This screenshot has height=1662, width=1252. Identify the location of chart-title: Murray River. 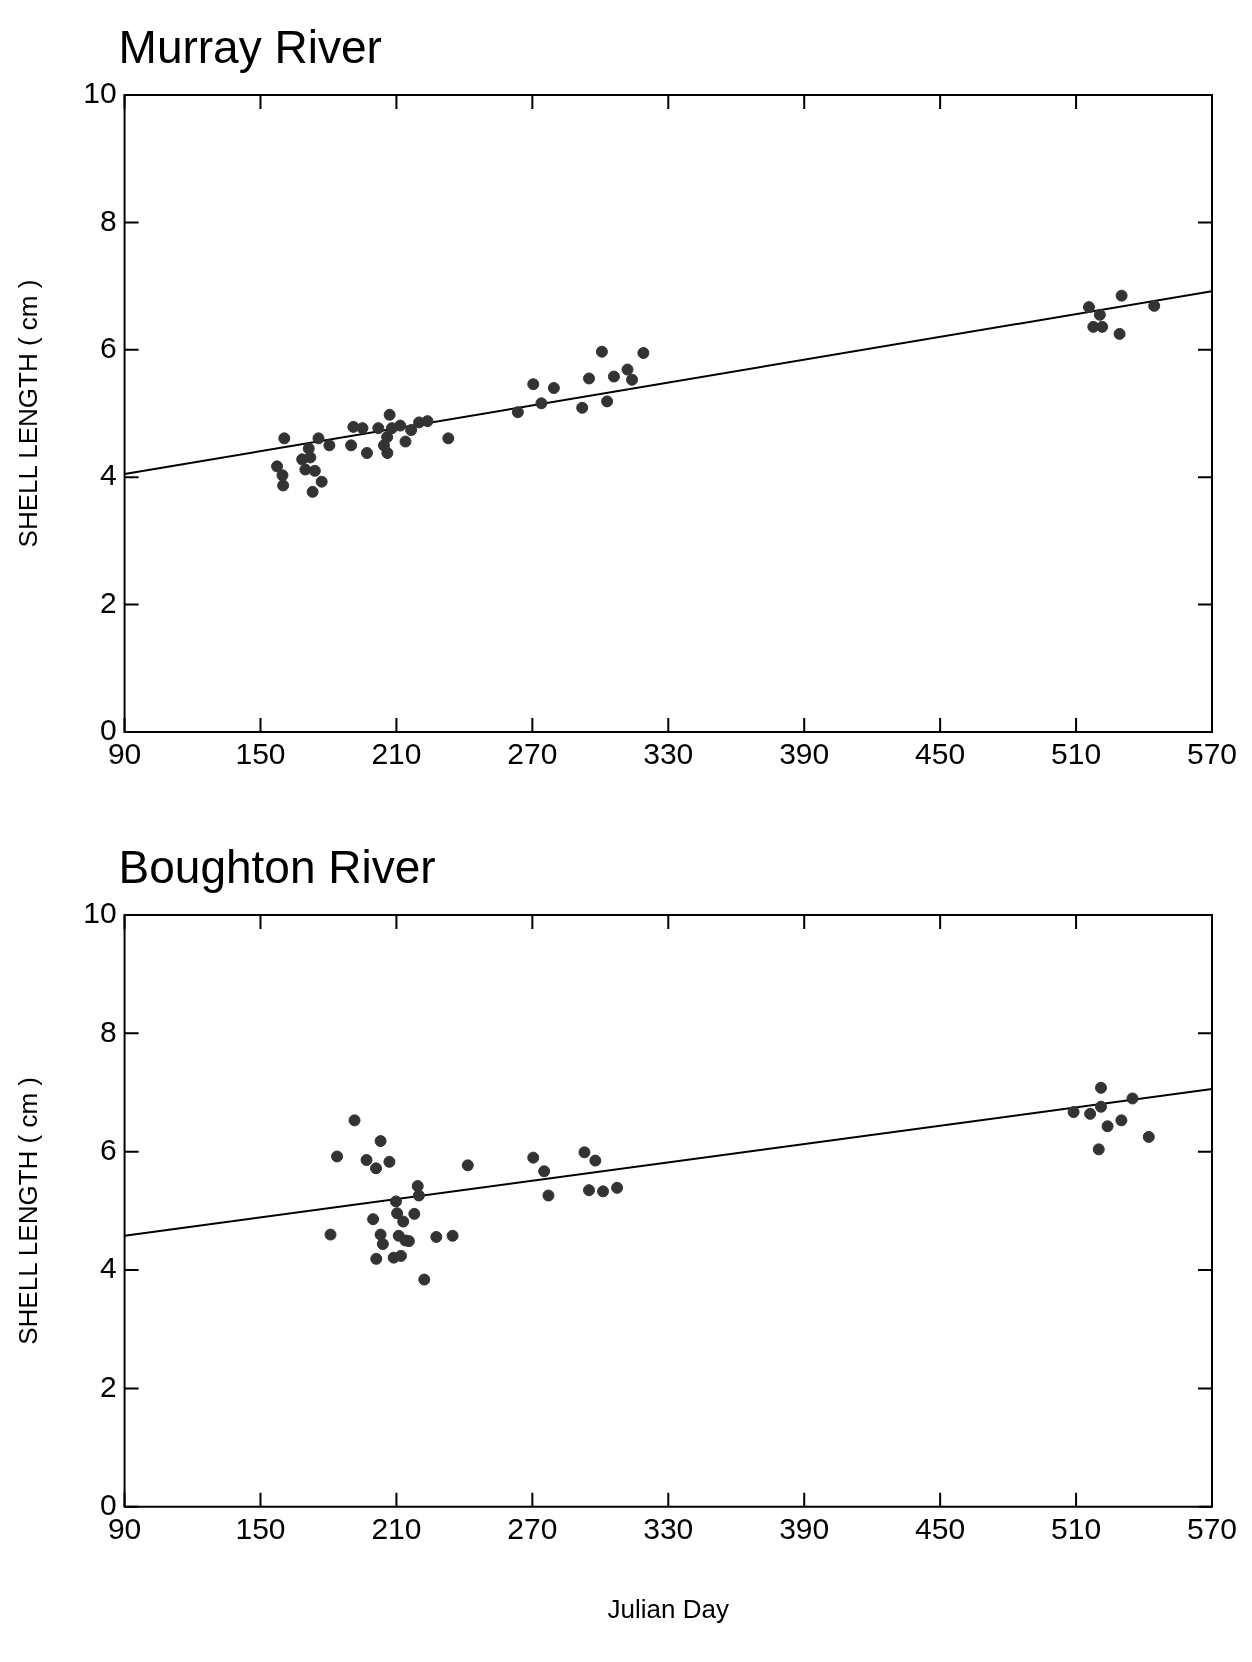
(250, 46).